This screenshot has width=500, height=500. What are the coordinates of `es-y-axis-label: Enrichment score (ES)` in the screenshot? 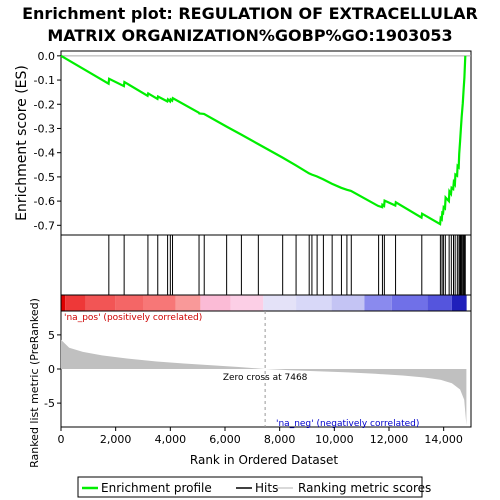 It's located at (22, 143).